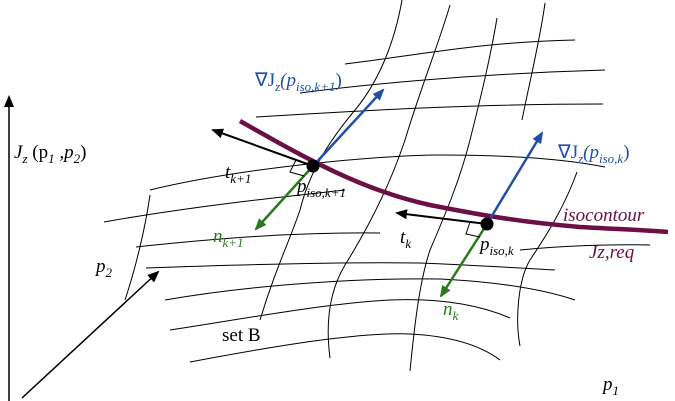  I want to click on tangent-k1-arrow, so click(262, 147).